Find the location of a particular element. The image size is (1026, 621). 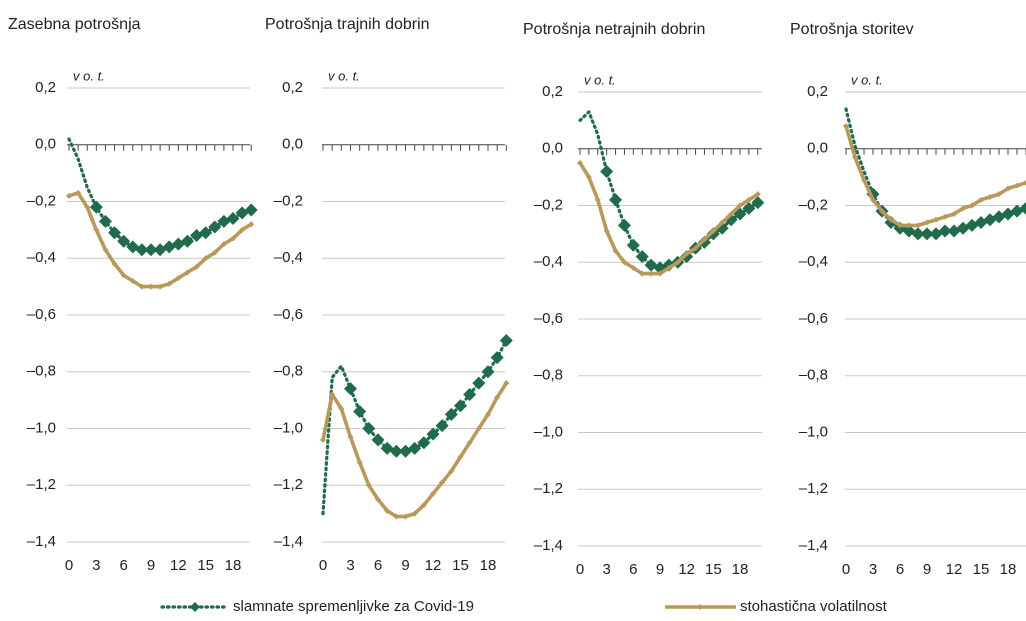

panel-title: Potrošnja trajnih dobrin is located at coordinates (347, 24).